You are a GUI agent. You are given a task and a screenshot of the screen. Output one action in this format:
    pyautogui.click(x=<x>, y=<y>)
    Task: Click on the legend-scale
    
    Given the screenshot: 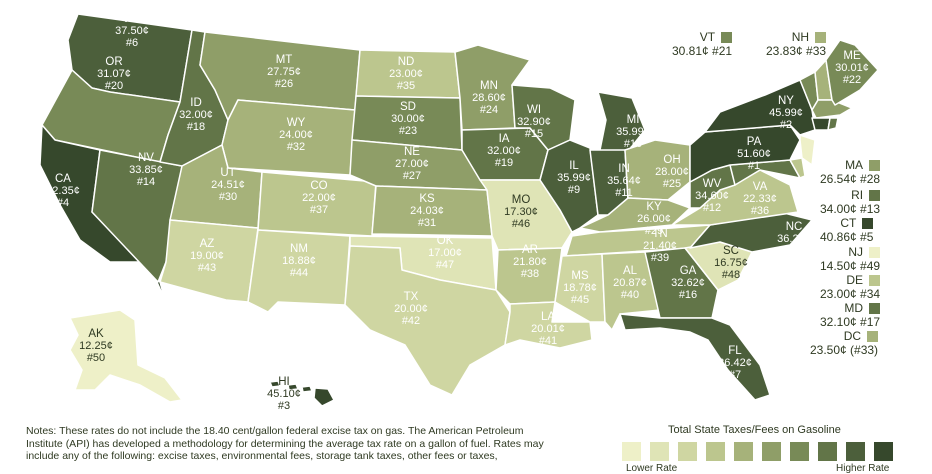 What is the action you would take?
    pyautogui.click(x=757, y=451)
    